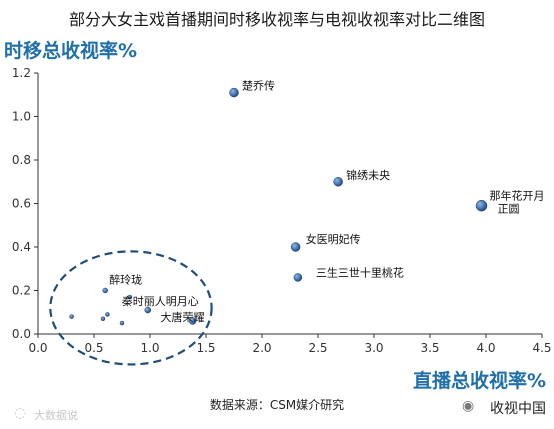  Describe the element at coordinates (333, 239) in the screenshot. I see `point-label: 女医明妃传` at that location.